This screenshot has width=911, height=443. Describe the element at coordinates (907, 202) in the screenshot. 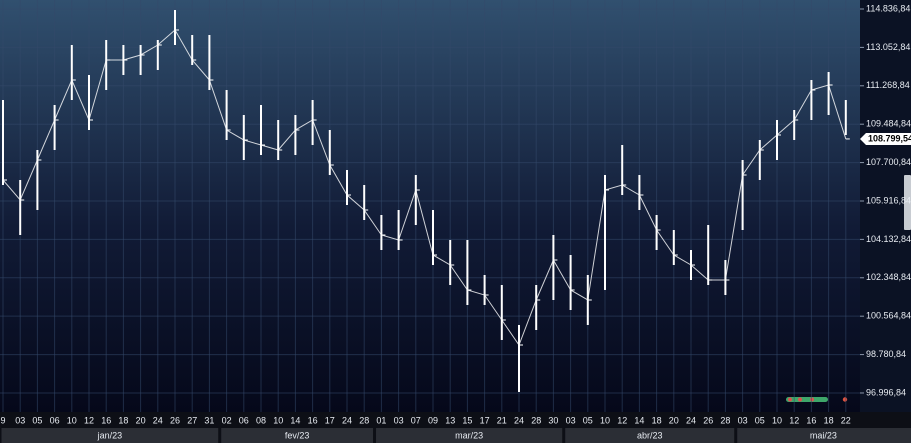

I see `side-panel-tab` at that location.